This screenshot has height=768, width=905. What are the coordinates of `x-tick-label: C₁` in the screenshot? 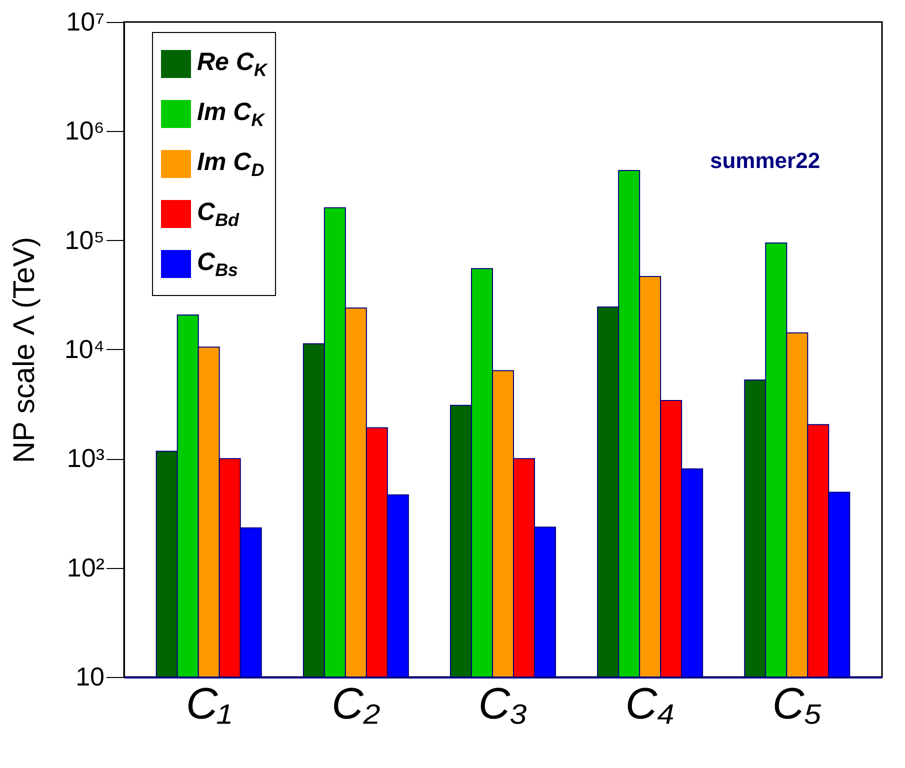 It's located at (209, 704).